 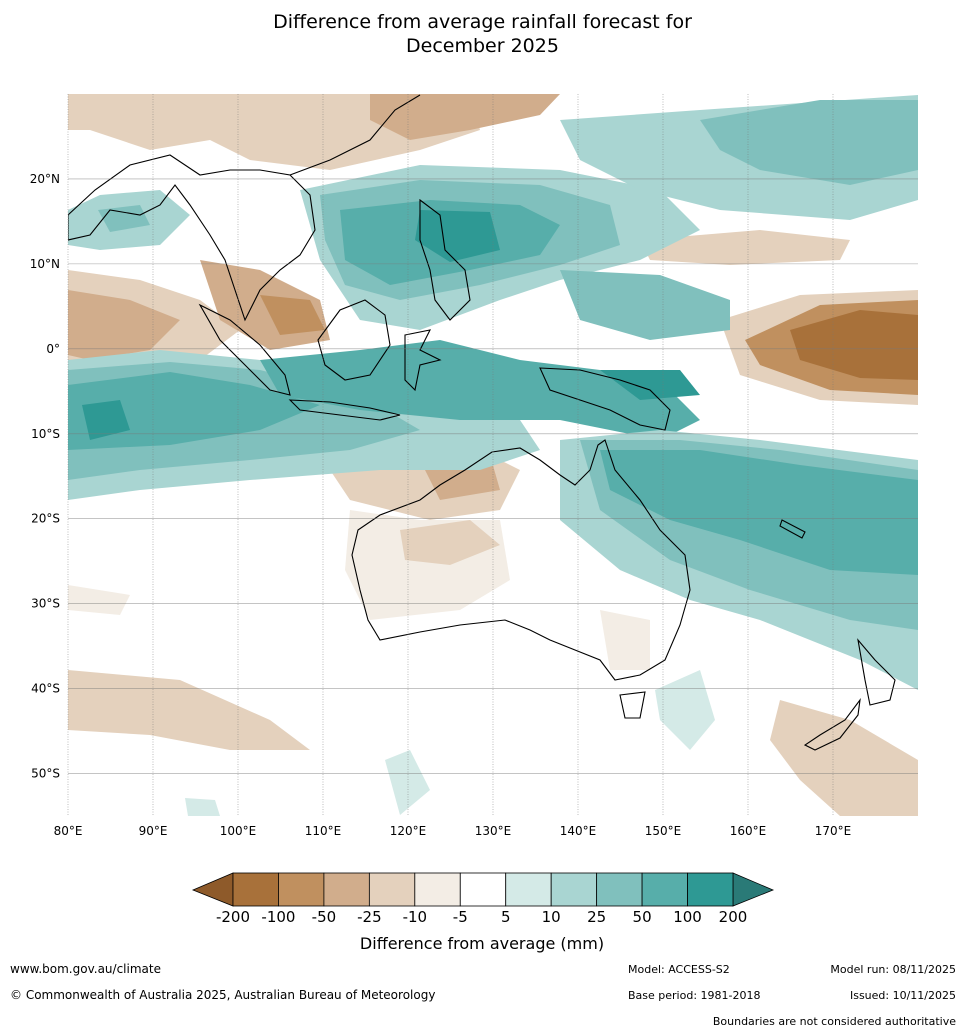 I want to click on longitude-label: 100°E, so click(x=238, y=831).